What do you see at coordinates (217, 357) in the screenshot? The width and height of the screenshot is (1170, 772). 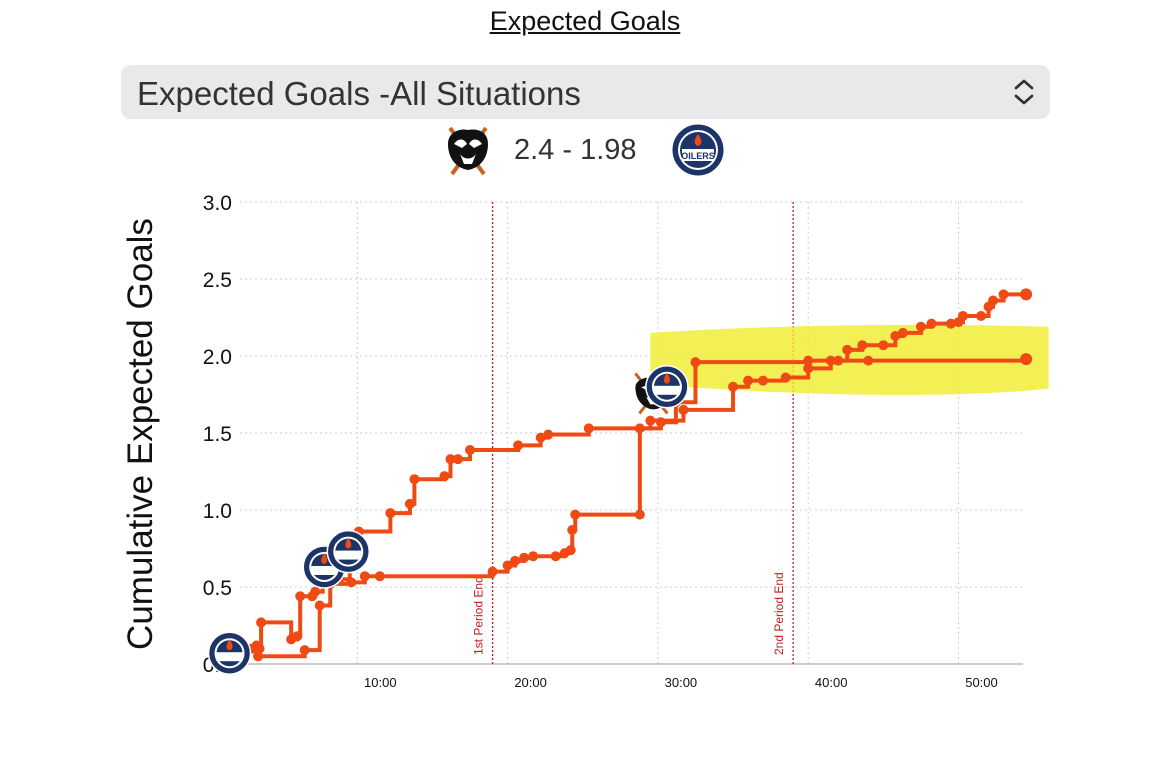 I see `y-tick-label: 2.0` at bounding box center [217, 357].